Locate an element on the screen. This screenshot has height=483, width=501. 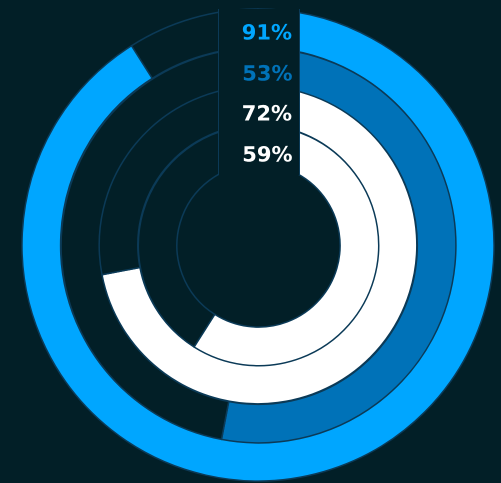
data-label: 53% is located at coordinates (267, 72).